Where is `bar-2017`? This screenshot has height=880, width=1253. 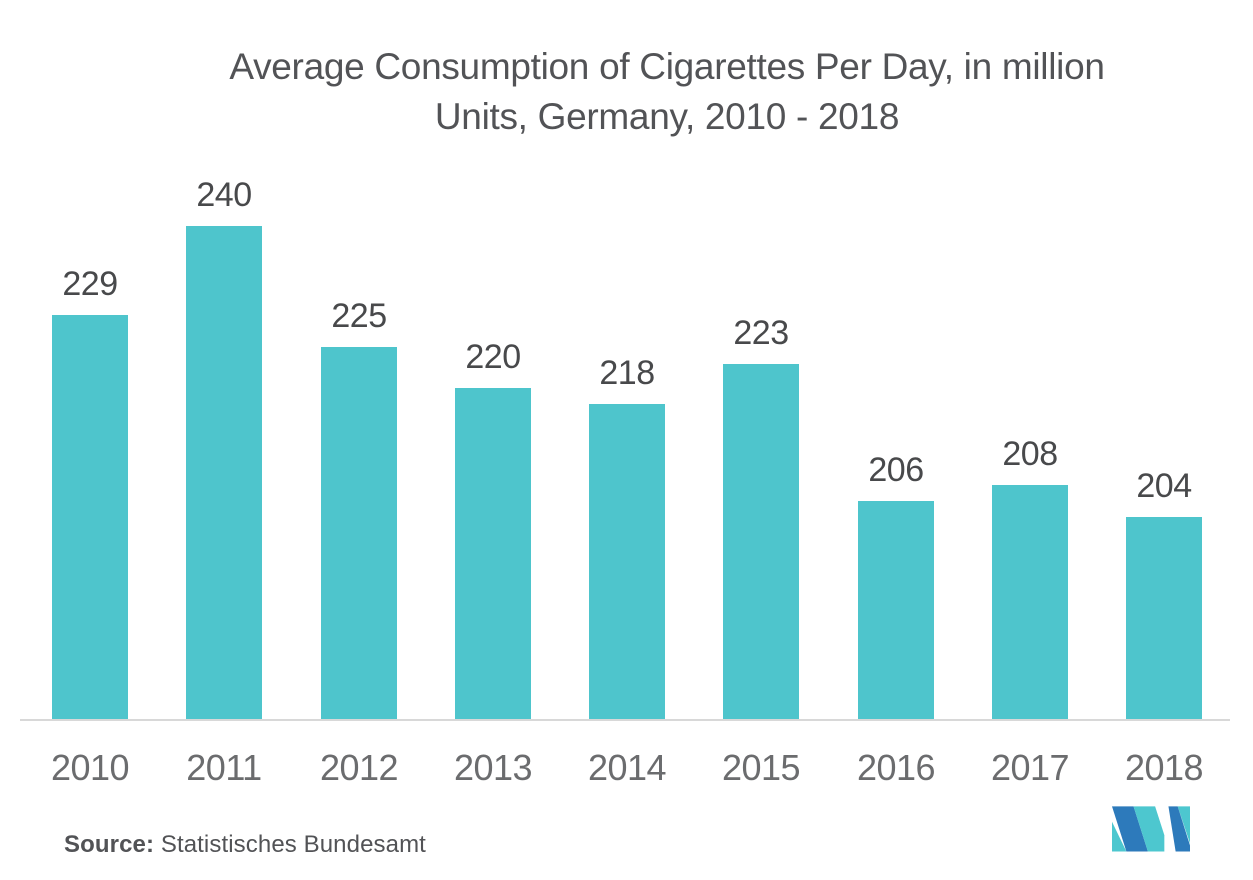
bar-2017 is located at coordinates (1030, 602).